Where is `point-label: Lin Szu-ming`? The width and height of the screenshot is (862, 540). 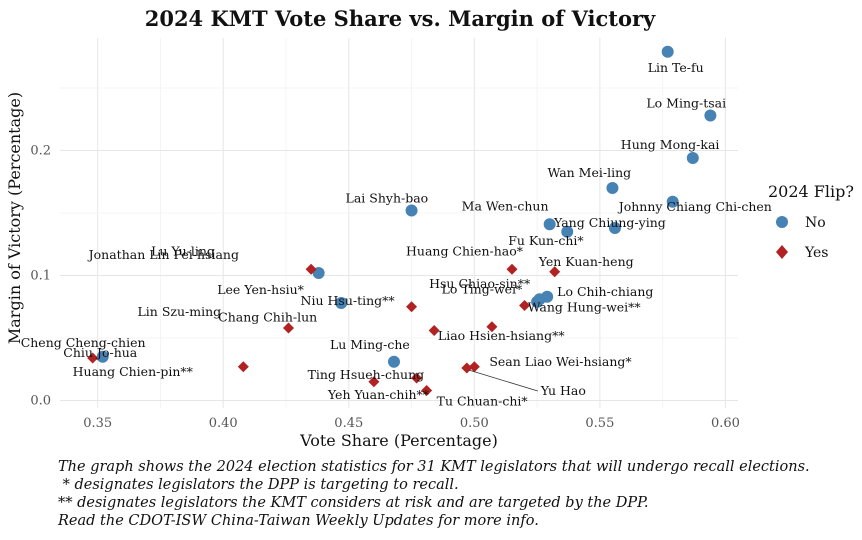 point-label: Lin Szu-ming is located at coordinates (180, 311).